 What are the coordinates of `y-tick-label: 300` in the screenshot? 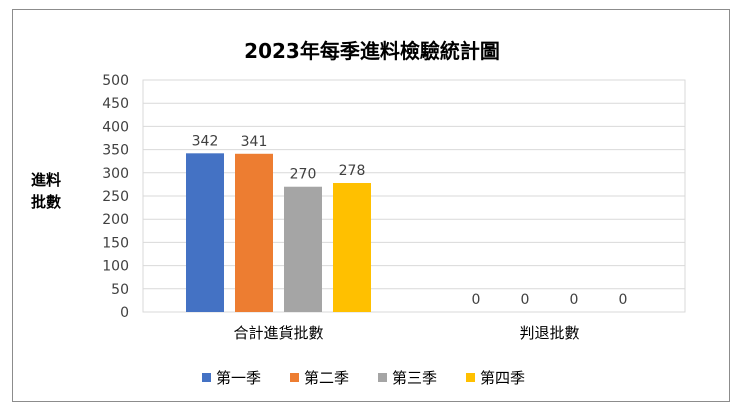 It's located at (115, 174).